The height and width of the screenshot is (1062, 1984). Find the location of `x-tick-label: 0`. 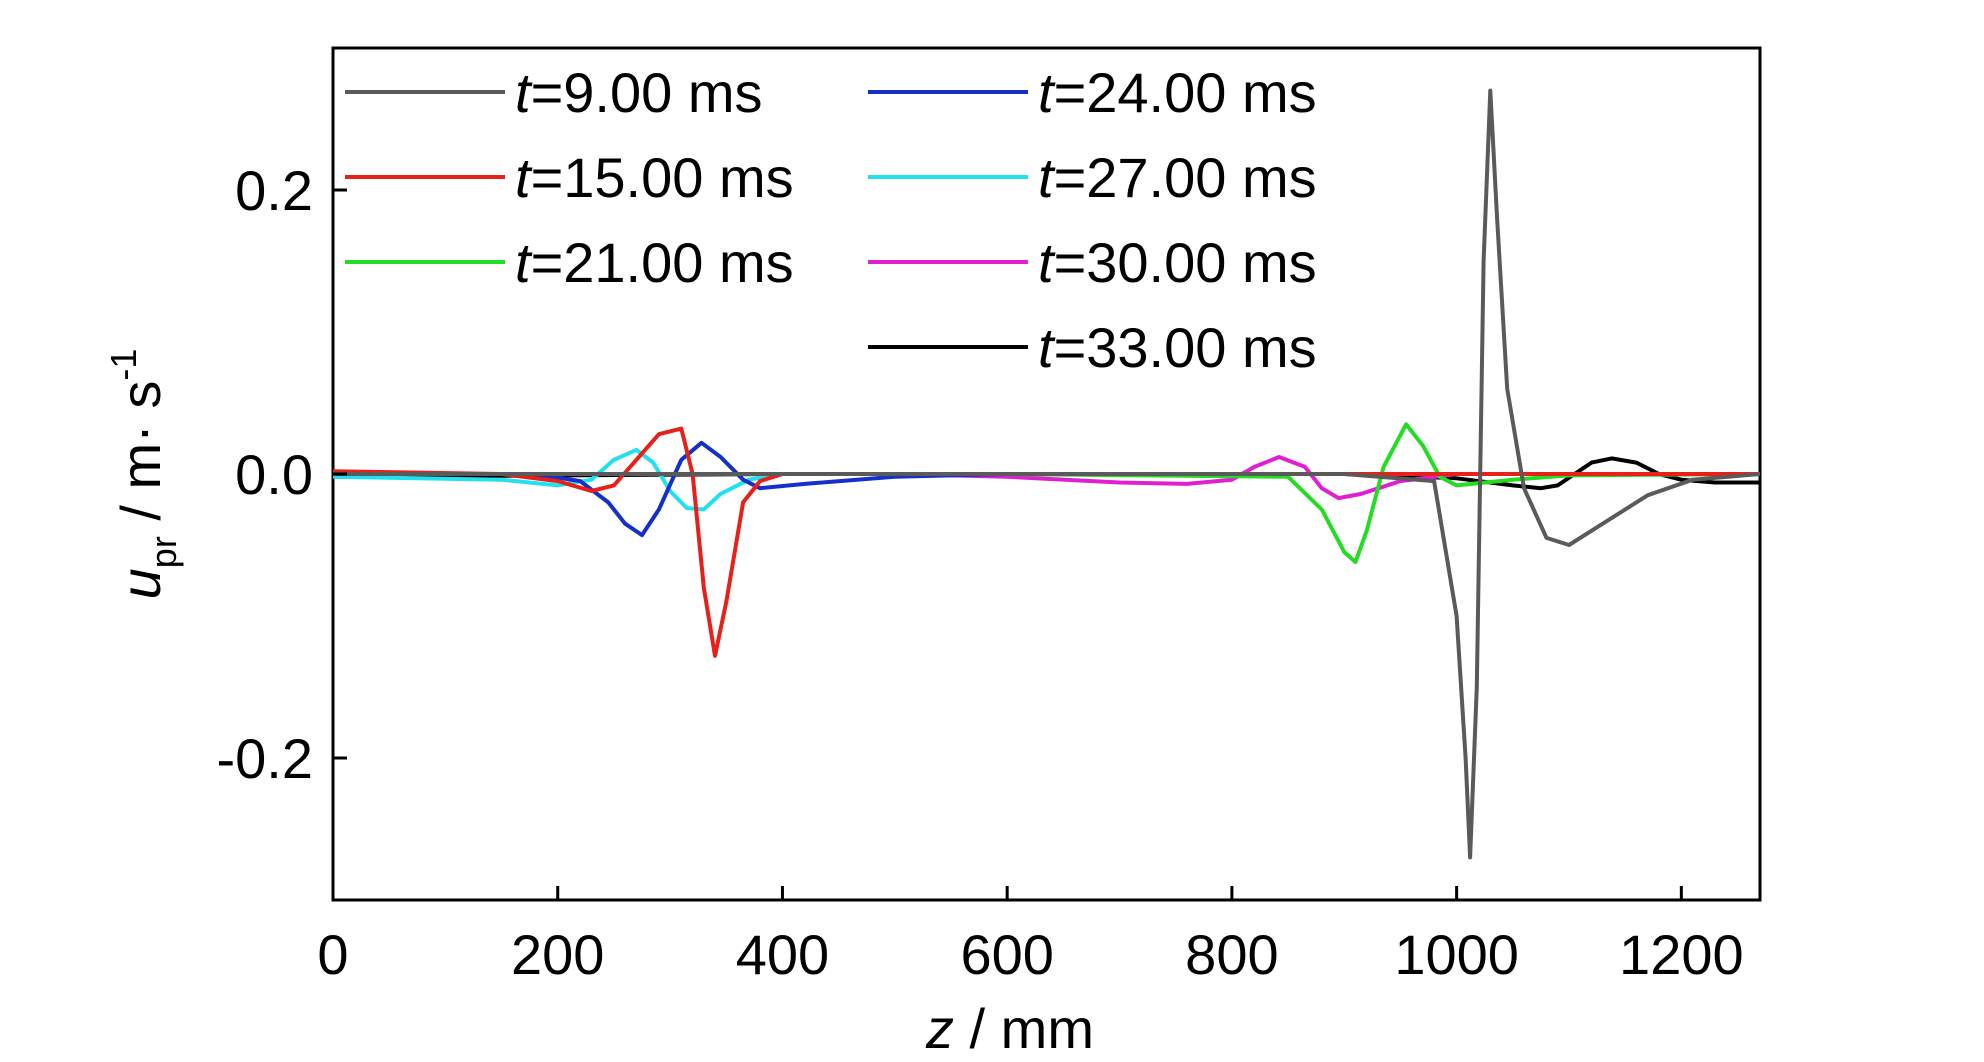

x-tick-label: 0 is located at coordinates (332, 954).